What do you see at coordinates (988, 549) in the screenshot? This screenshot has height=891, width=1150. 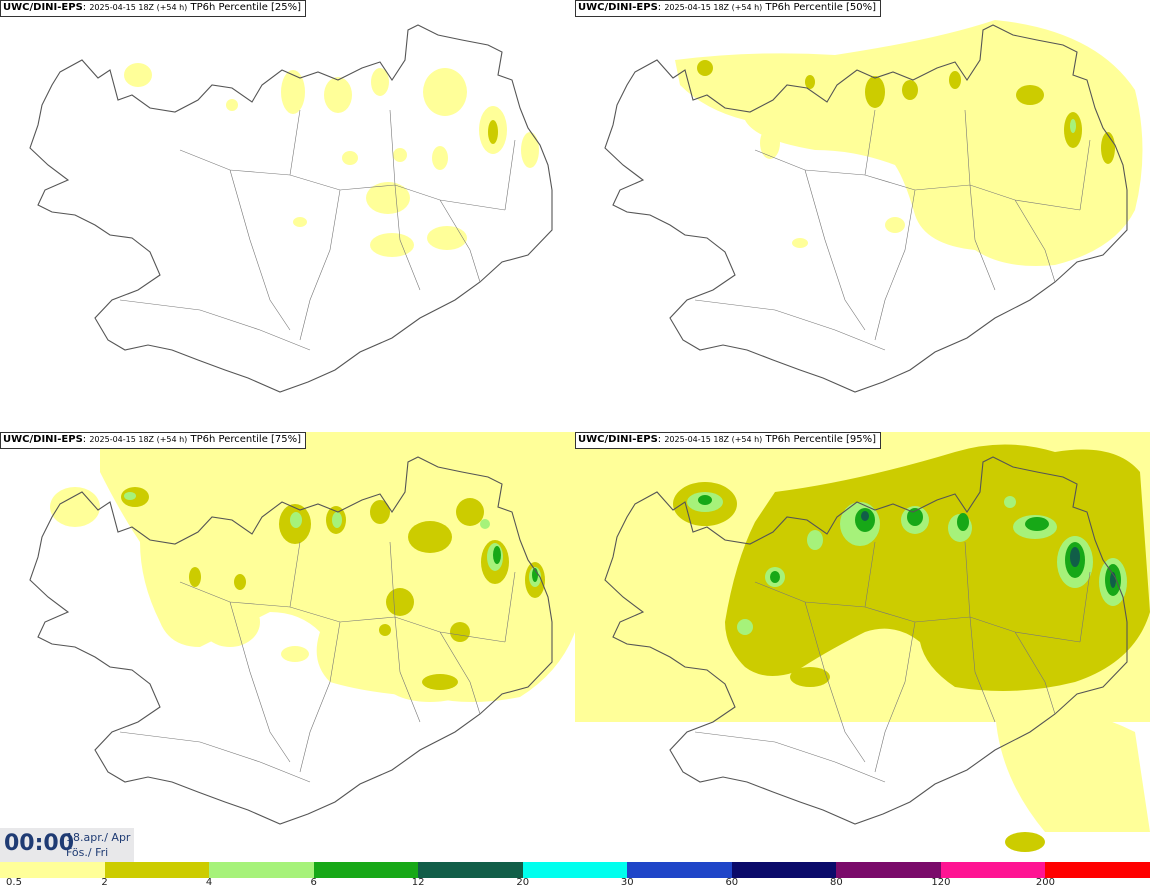 I see `precip-heaviest-shading` at bounding box center [988, 549].